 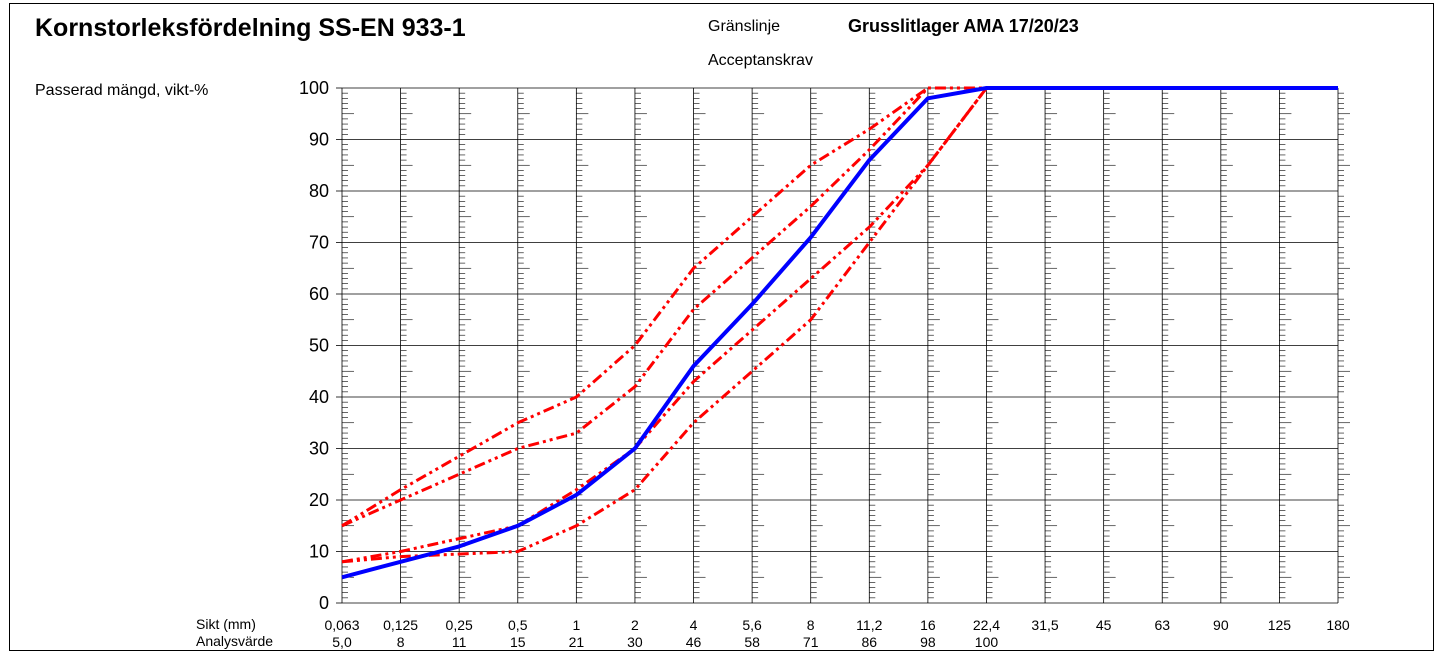 I want to click on sieve-tick-label: 4, so click(x=694, y=625).